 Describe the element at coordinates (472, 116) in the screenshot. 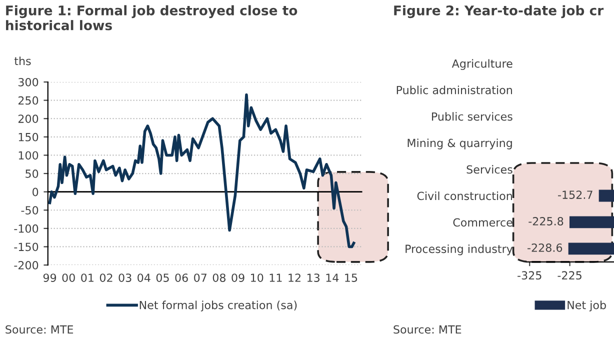

I see `y-tick-label: Public services` at that location.